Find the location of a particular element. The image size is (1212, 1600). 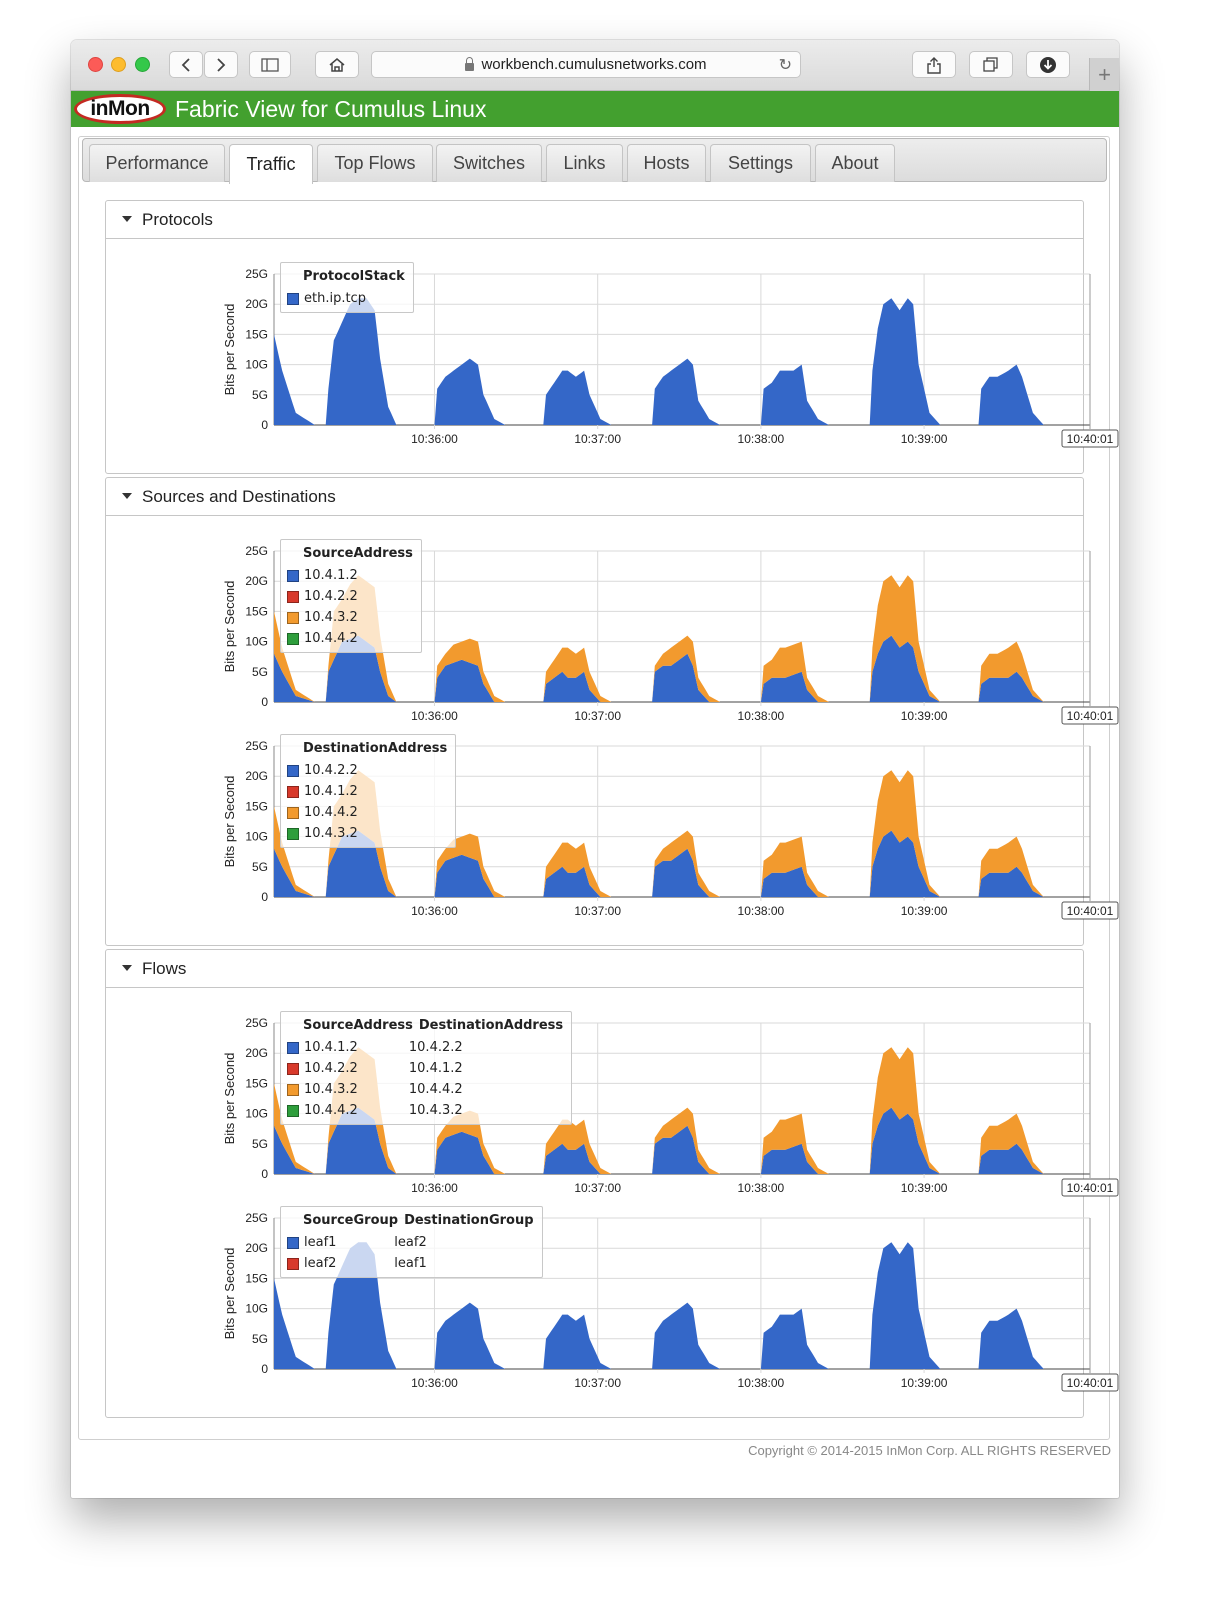

forward-button is located at coordinates (221, 64).